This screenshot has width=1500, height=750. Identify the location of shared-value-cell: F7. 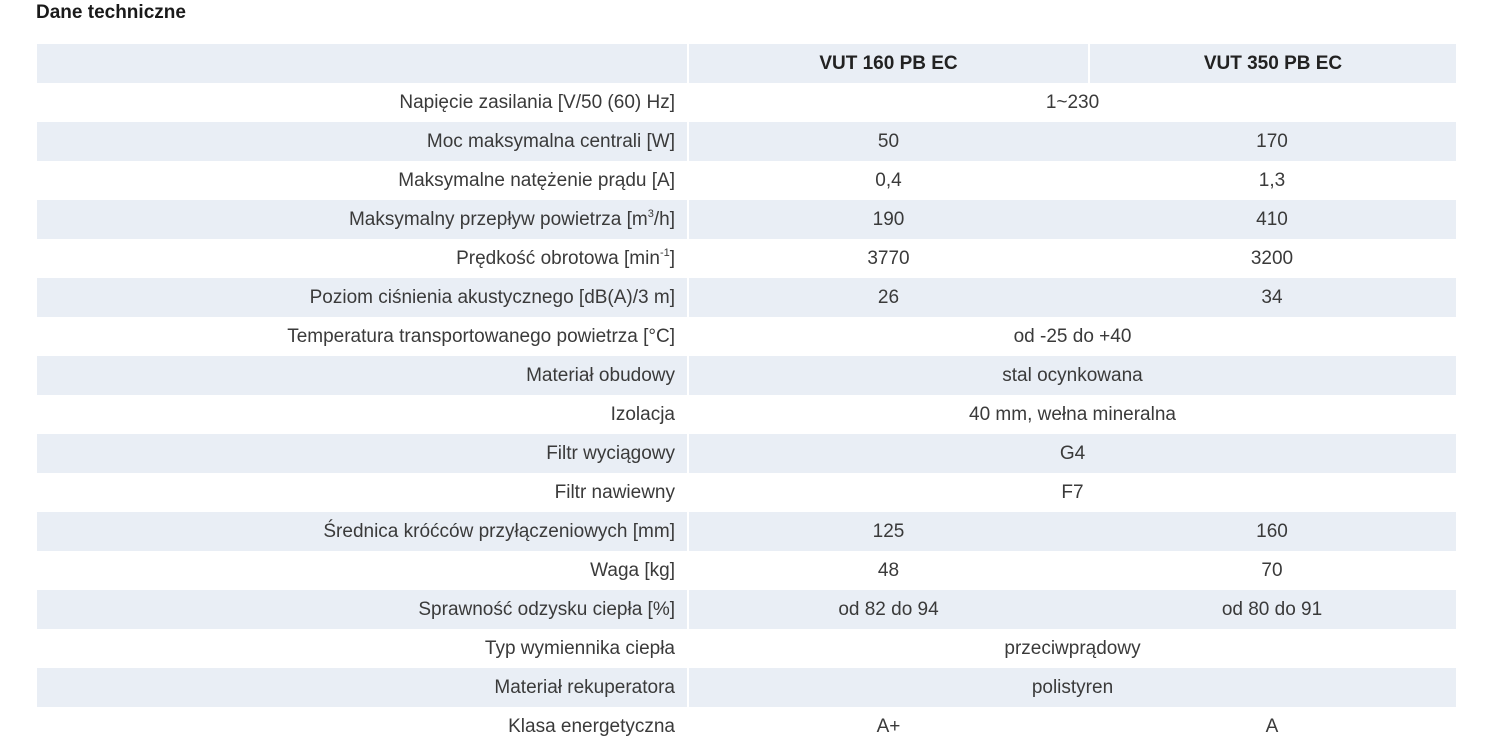
(1071, 492).